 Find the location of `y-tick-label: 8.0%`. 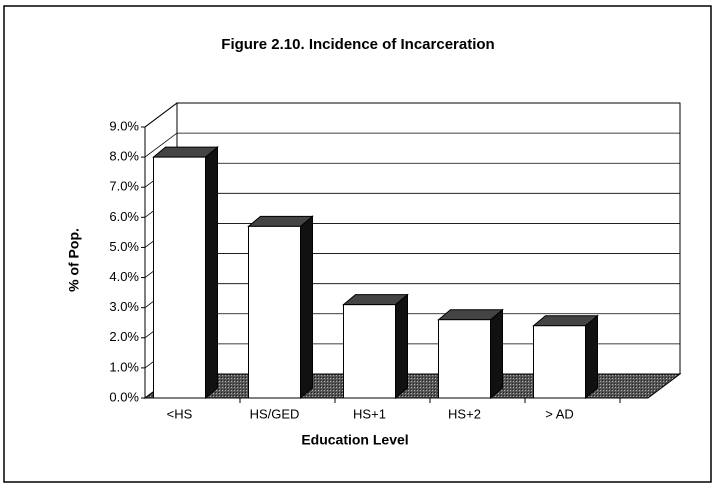

y-tick-label: 8.0% is located at coordinates (124, 156).